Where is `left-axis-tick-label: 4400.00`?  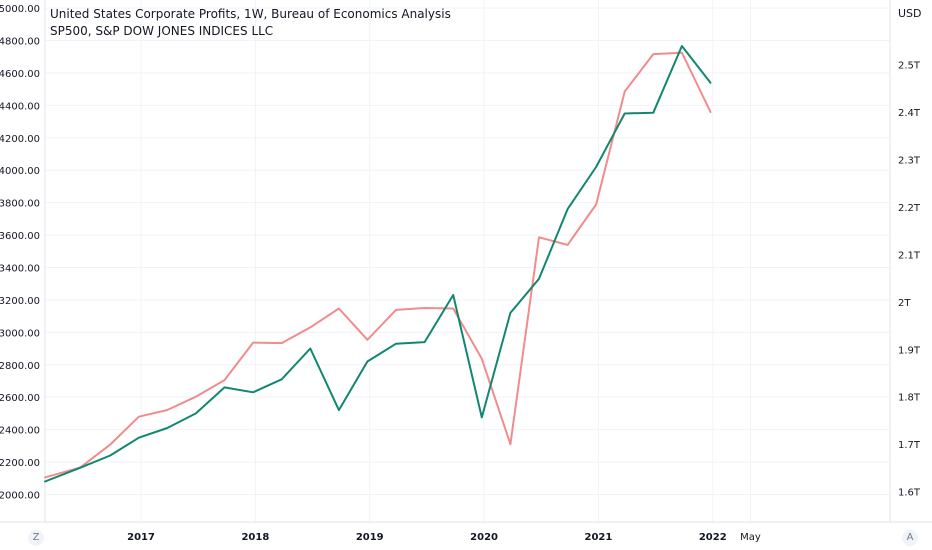
left-axis-tick-label: 4400.00 is located at coordinates (20, 106).